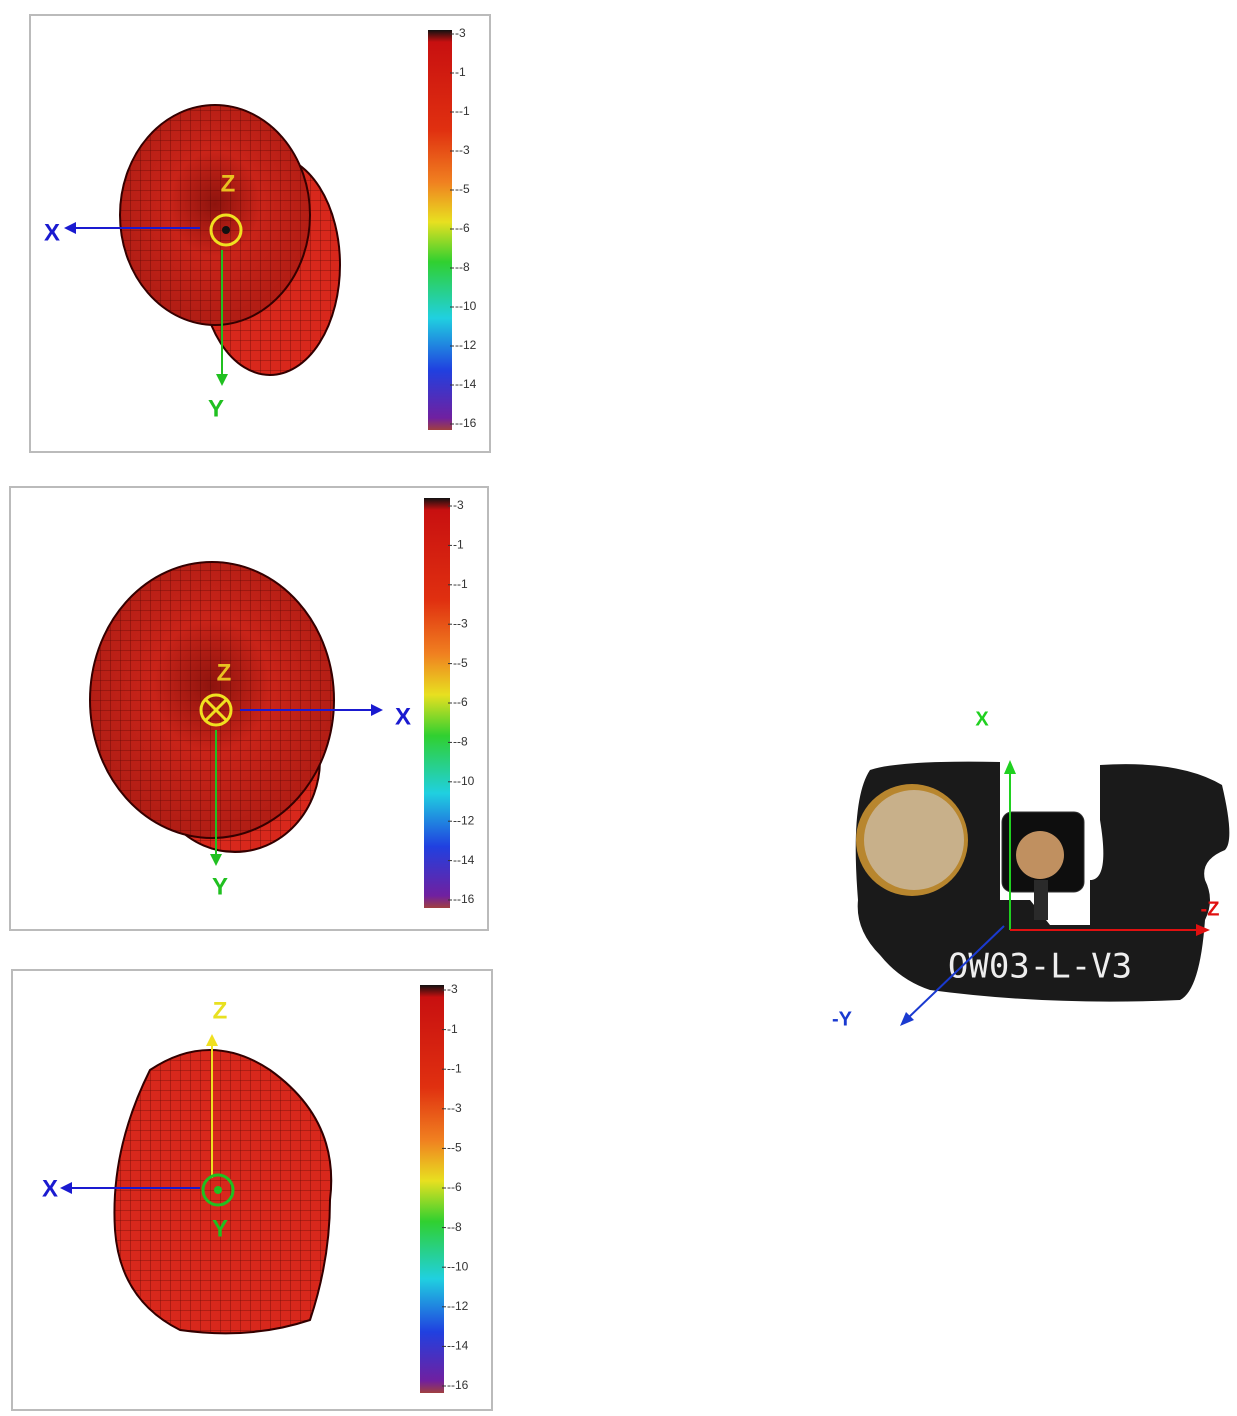 The height and width of the screenshot is (1416, 1237). I want to click on pcb-photo, so click(1042, 881).